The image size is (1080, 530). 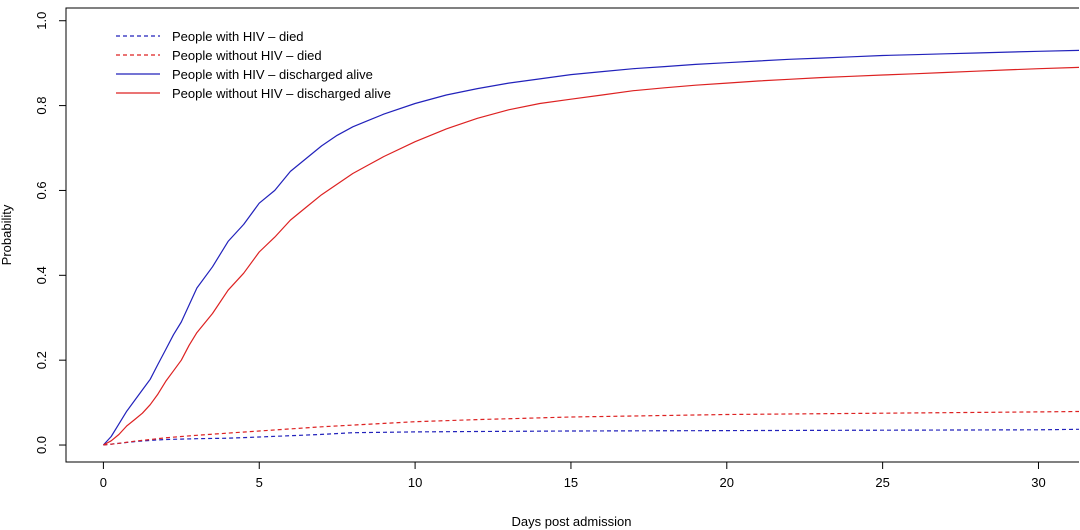 What do you see at coordinates (882, 482) in the screenshot?
I see `x-tick-label: 25` at bounding box center [882, 482].